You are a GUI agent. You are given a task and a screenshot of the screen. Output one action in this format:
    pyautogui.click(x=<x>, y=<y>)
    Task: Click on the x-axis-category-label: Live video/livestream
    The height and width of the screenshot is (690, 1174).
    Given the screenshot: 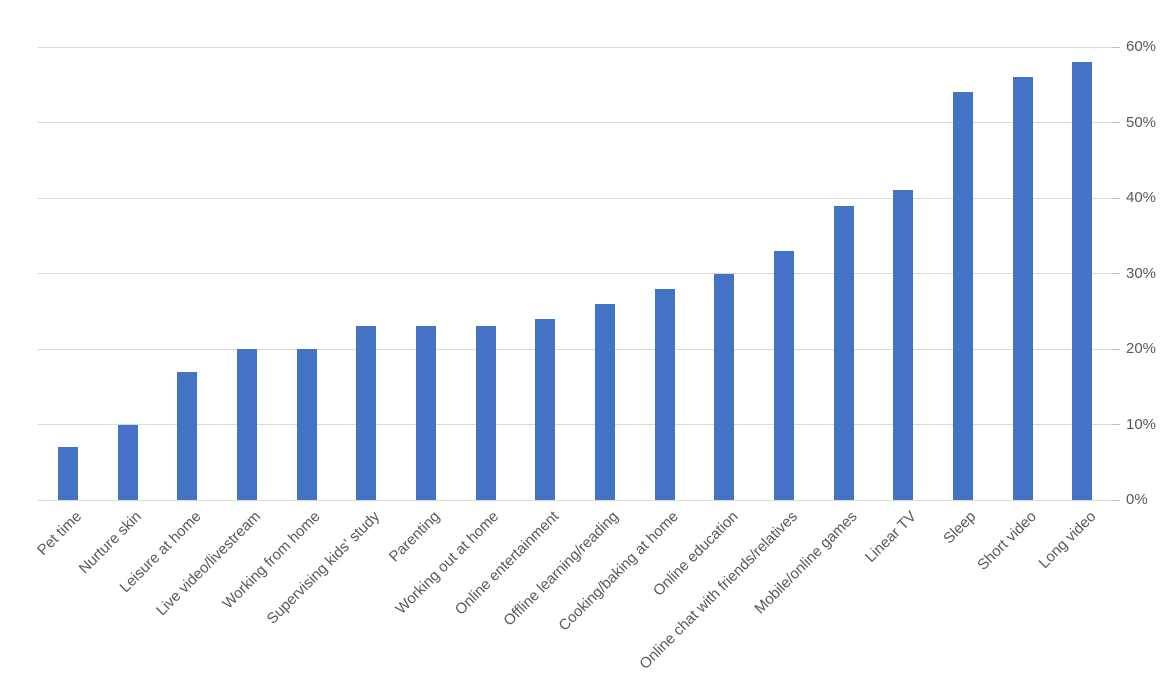 What is the action you would take?
    pyautogui.click(x=208, y=564)
    